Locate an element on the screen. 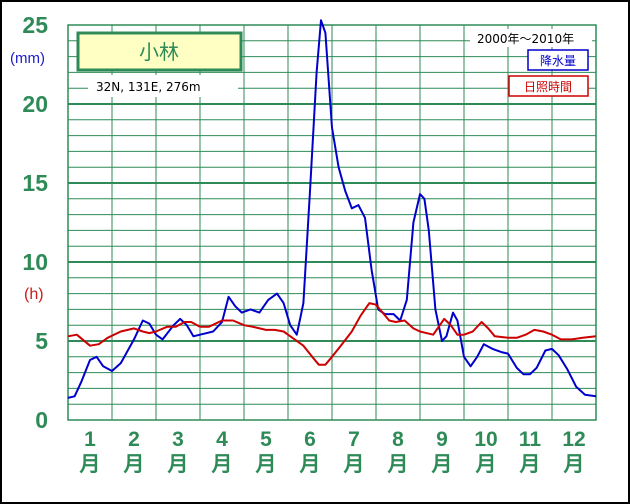 The width and height of the screenshot is (630, 504). y-tick-label: 0 is located at coordinates (41, 420).